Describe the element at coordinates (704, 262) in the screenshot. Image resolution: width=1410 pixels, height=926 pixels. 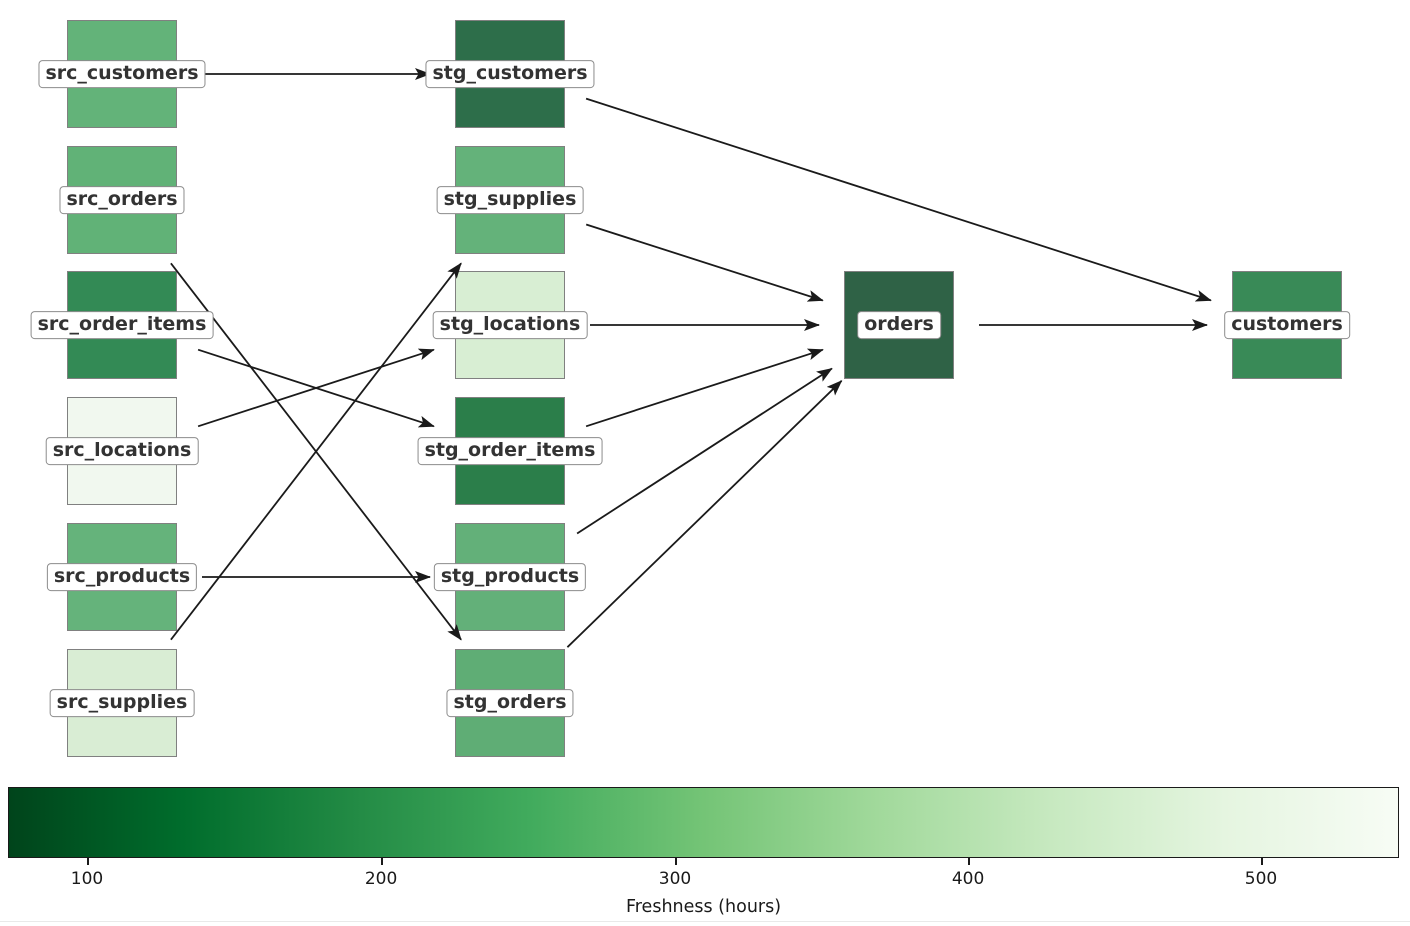
I see `edge-stg_supplies-to-orders` at that location.